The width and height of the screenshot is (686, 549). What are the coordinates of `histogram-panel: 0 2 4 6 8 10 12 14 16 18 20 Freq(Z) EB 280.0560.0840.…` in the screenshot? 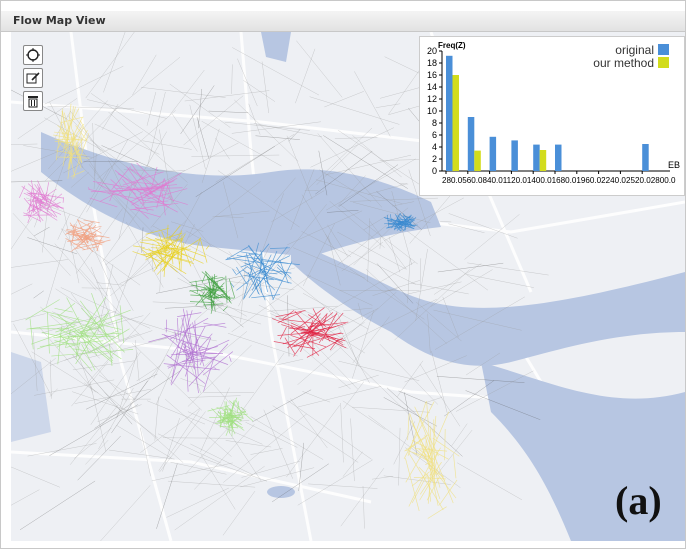 It's located at (552, 116).